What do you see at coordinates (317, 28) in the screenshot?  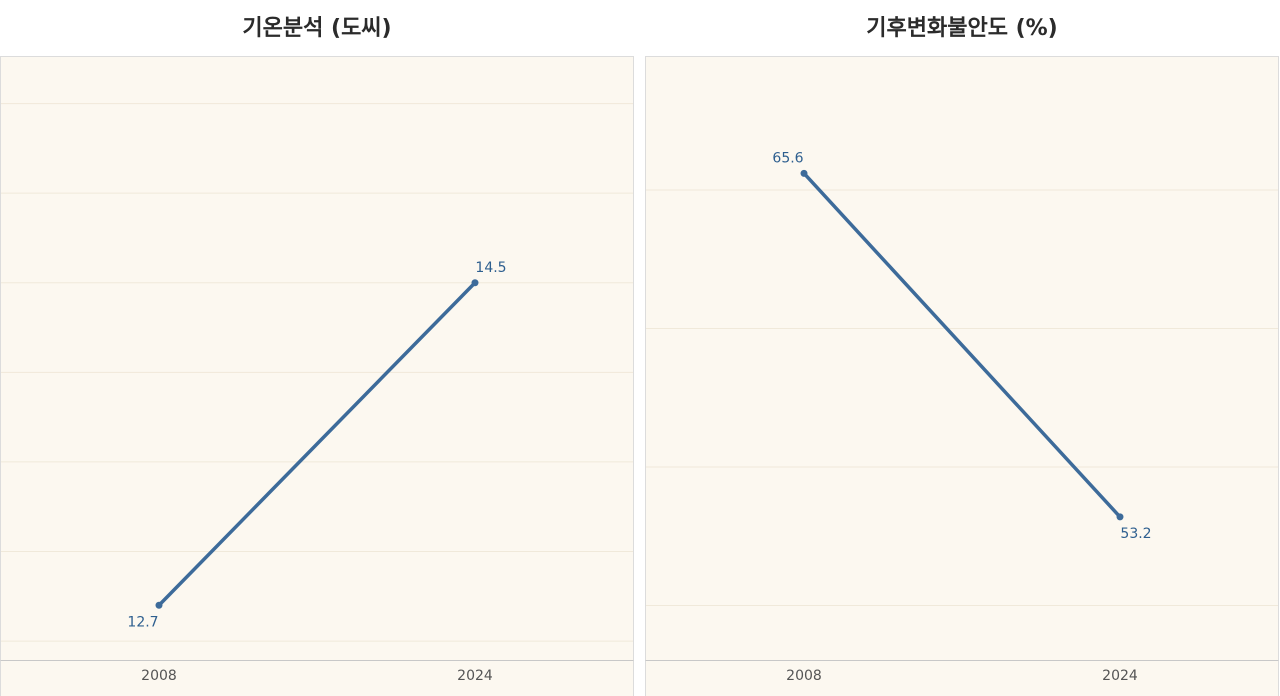 I see `chart-title: 기온분석 (도씨)` at bounding box center [317, 28].